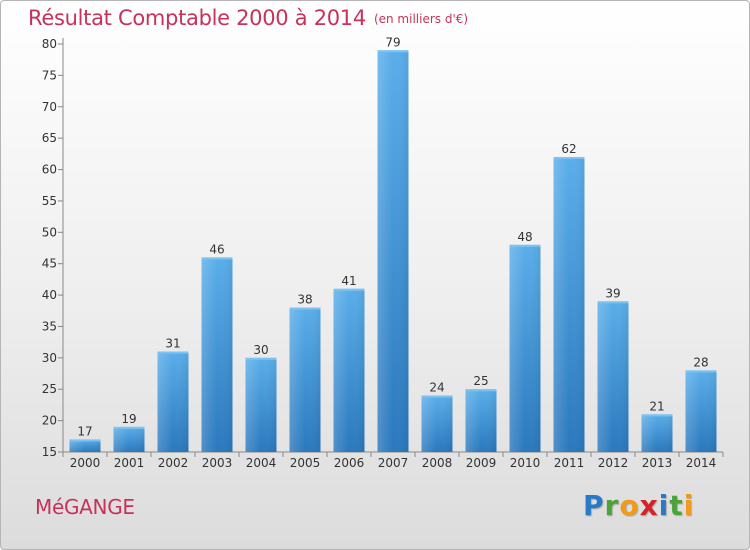 The image size is (750, 550). Describe the element at coordinates (49, 107) in the screenshot. I see `y-tick-label: 70` at that location.